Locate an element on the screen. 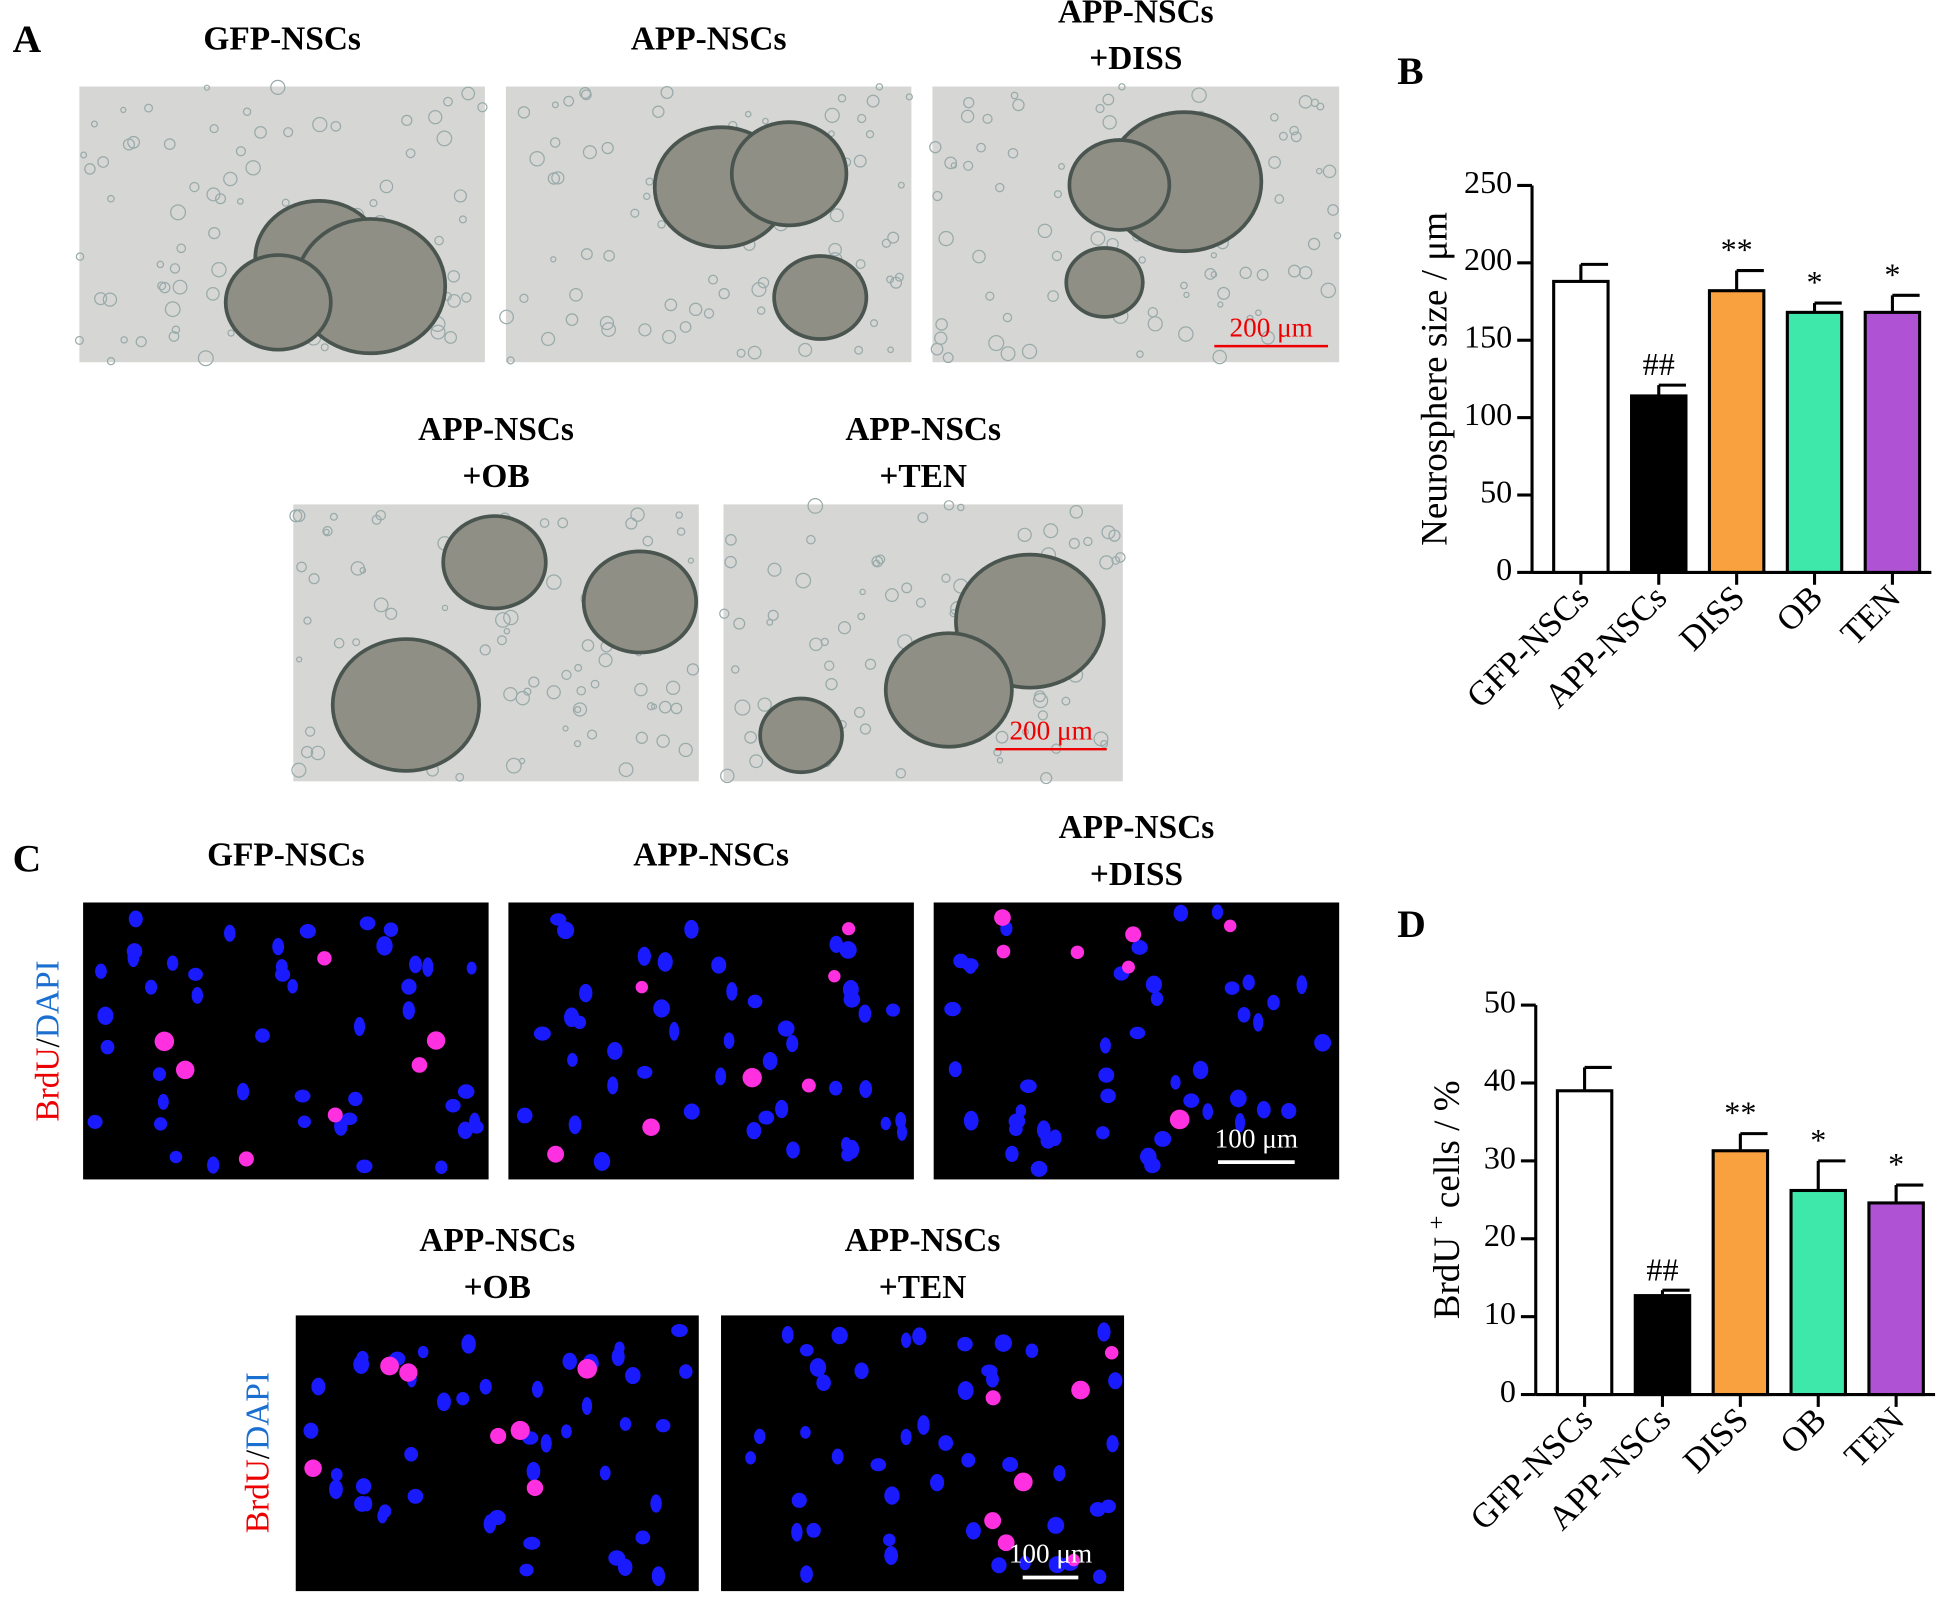  scale-bar-label: 100 μm is located at coordinates (1256, 1138).